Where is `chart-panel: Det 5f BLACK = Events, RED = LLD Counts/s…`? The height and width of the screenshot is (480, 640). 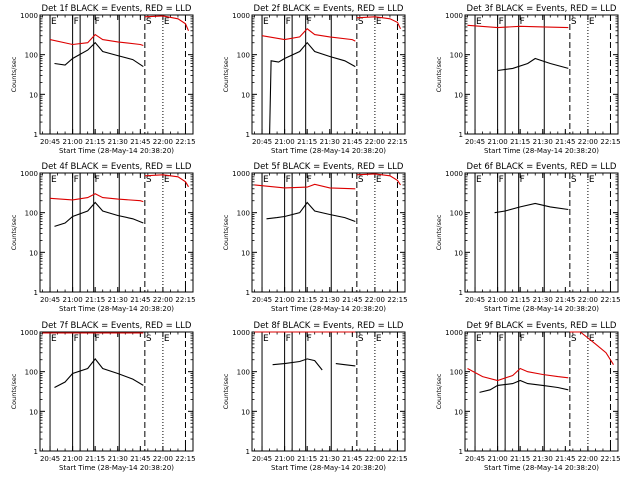
chart-panel: Det 5f BLACK = Events, RED = LLD Counts/s… is located at coordinates (315, 237).